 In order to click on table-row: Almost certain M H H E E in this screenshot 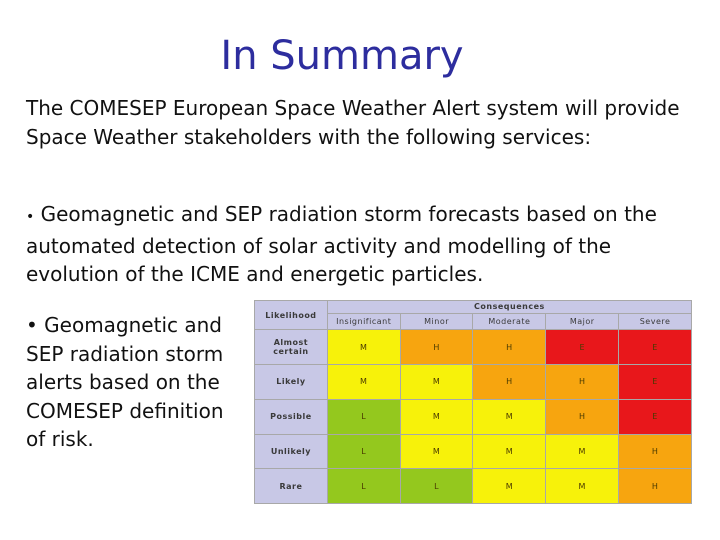, I will do `click(473, 347)`.